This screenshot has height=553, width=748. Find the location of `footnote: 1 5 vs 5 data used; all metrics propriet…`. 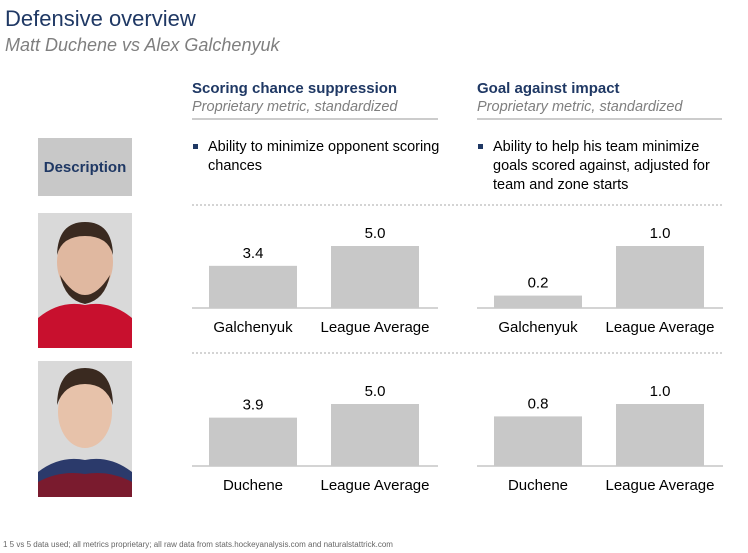

footnote: 1 5 vs 5 data used; all metrics propriet… is located at coordinates (198, 544).